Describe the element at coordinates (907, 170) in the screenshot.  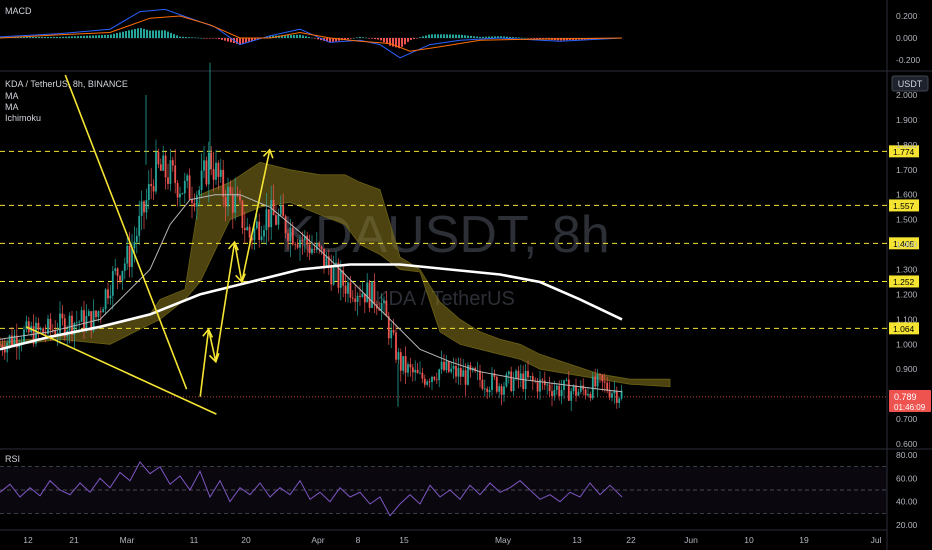
I see `price-tick-label: 1.700` at that location.